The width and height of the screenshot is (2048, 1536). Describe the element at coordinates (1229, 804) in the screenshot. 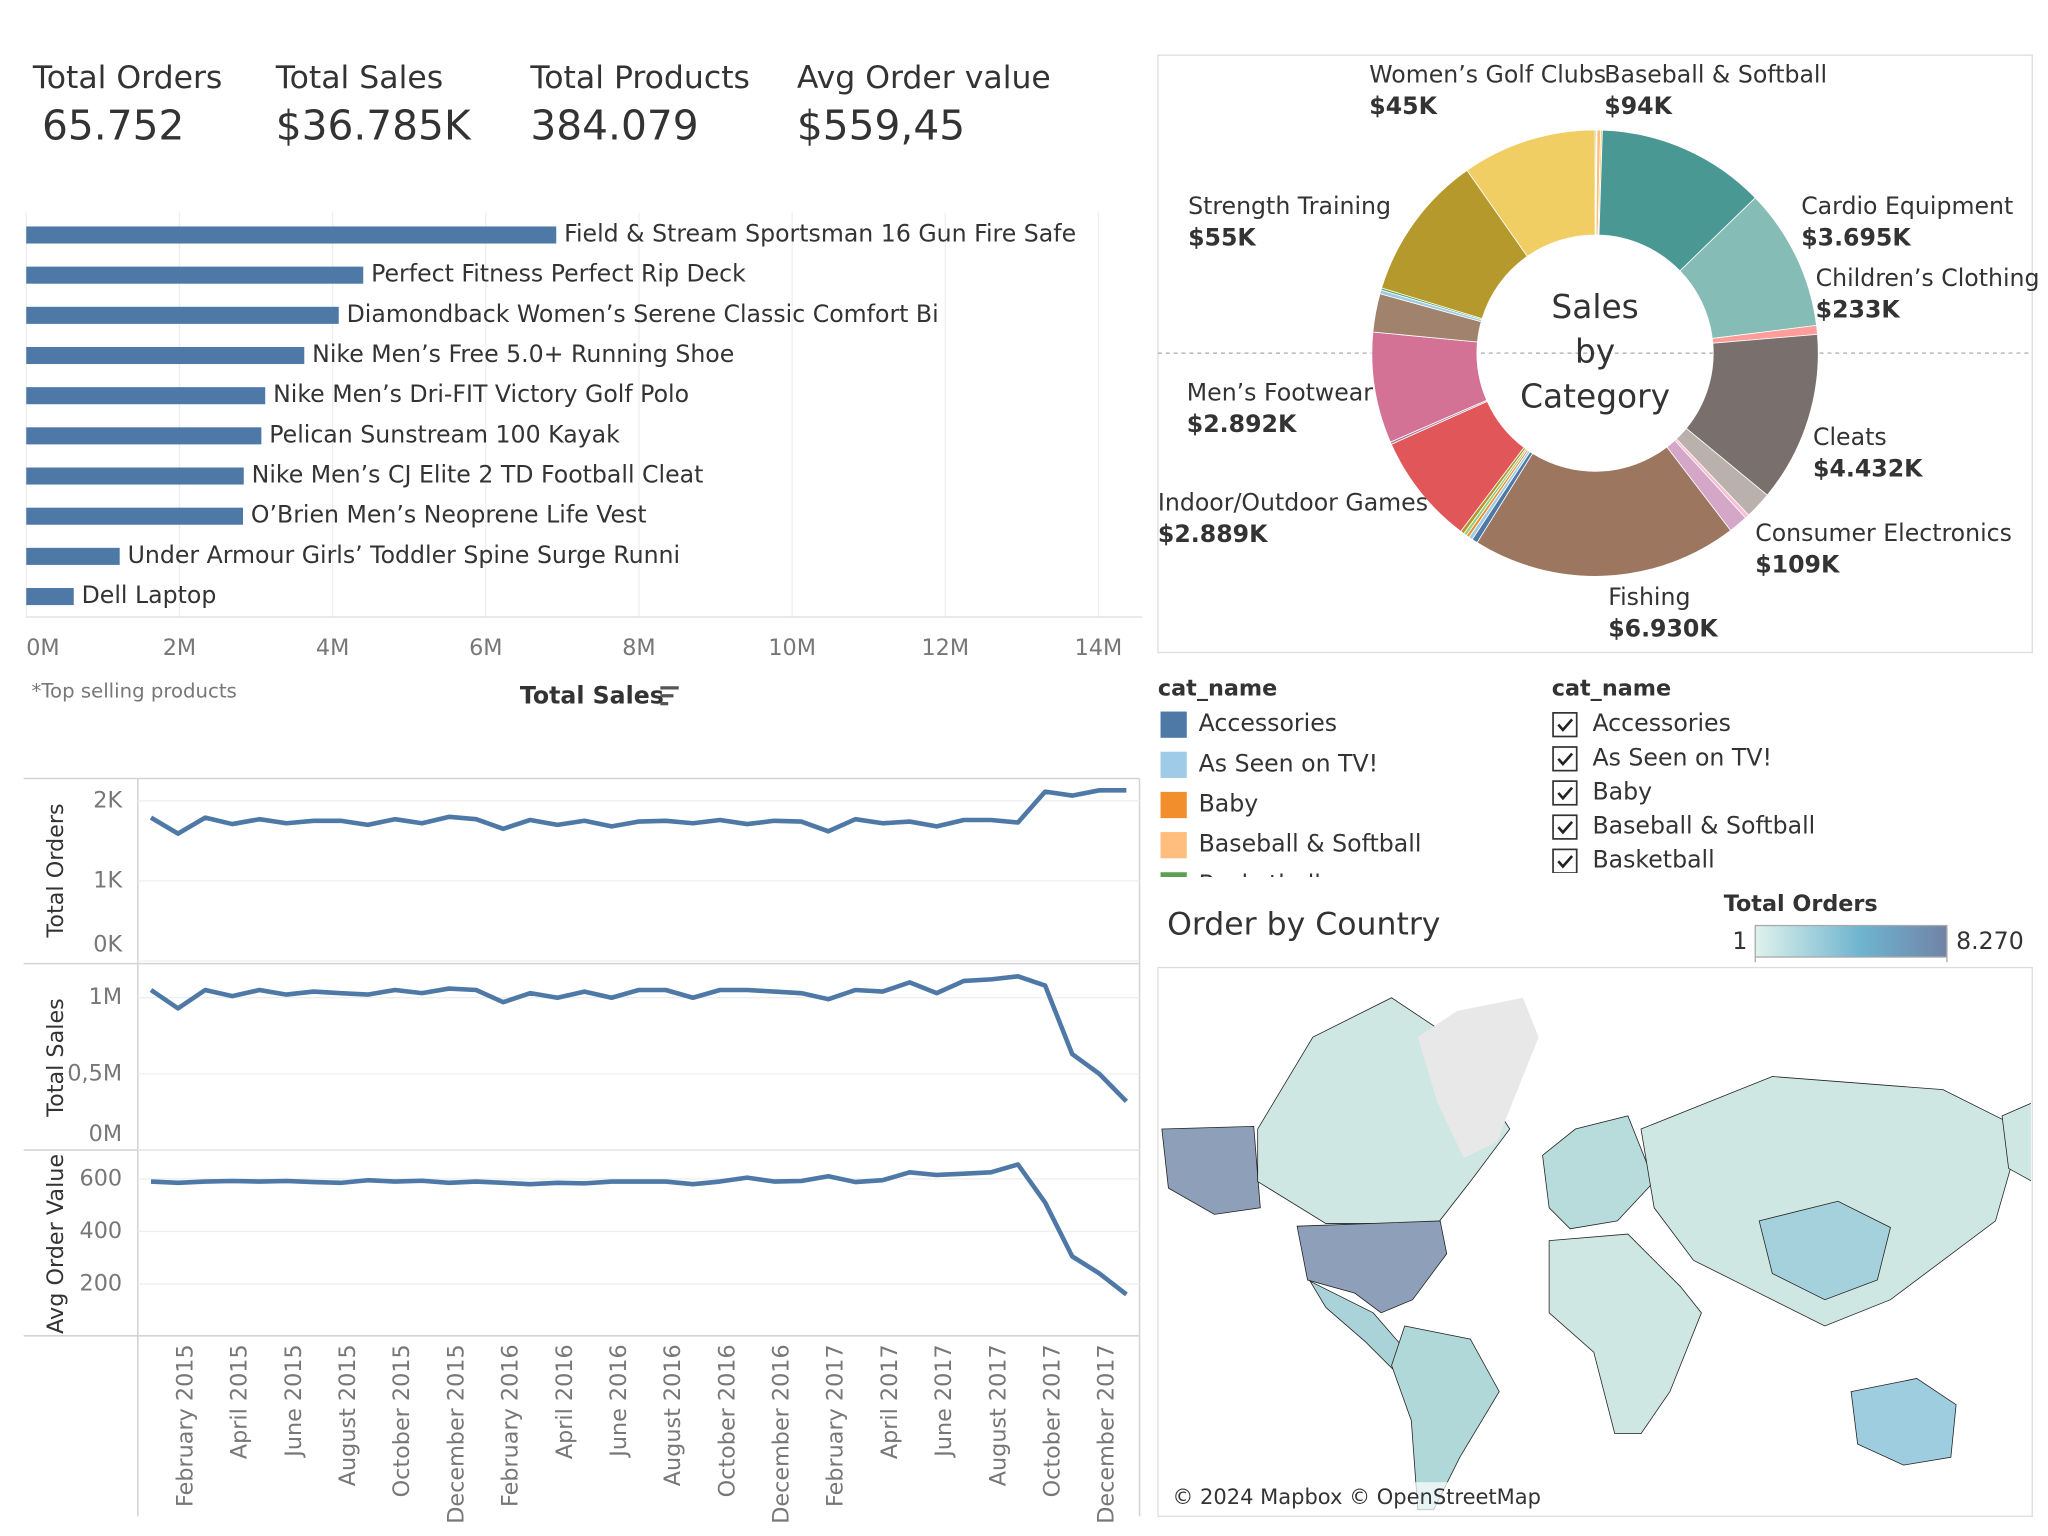

I see `legend-label: Baby` at that location.